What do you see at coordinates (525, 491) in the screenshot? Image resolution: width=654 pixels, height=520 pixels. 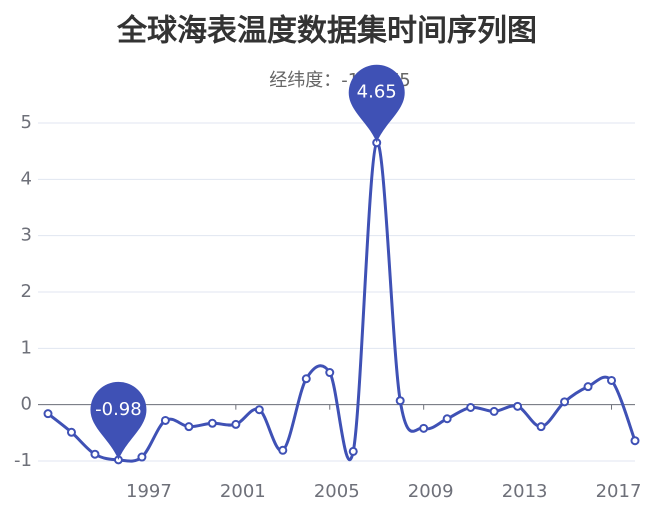 I see `x-tick-label: 2013` at bounding box center [525, 491].